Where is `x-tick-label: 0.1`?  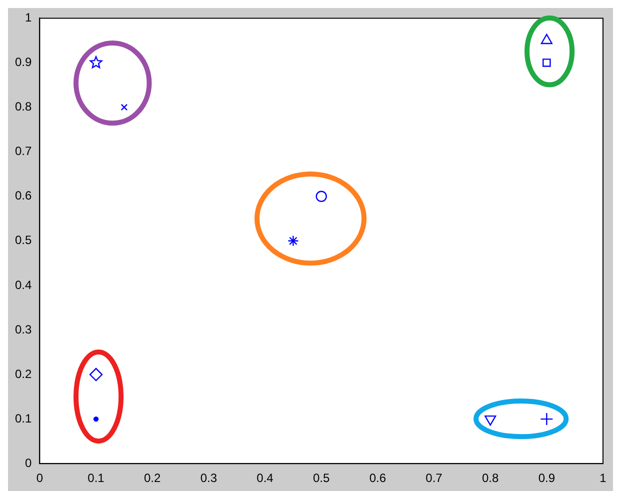 x-tick-label: 0.1 is located at coordinates (96, 478).